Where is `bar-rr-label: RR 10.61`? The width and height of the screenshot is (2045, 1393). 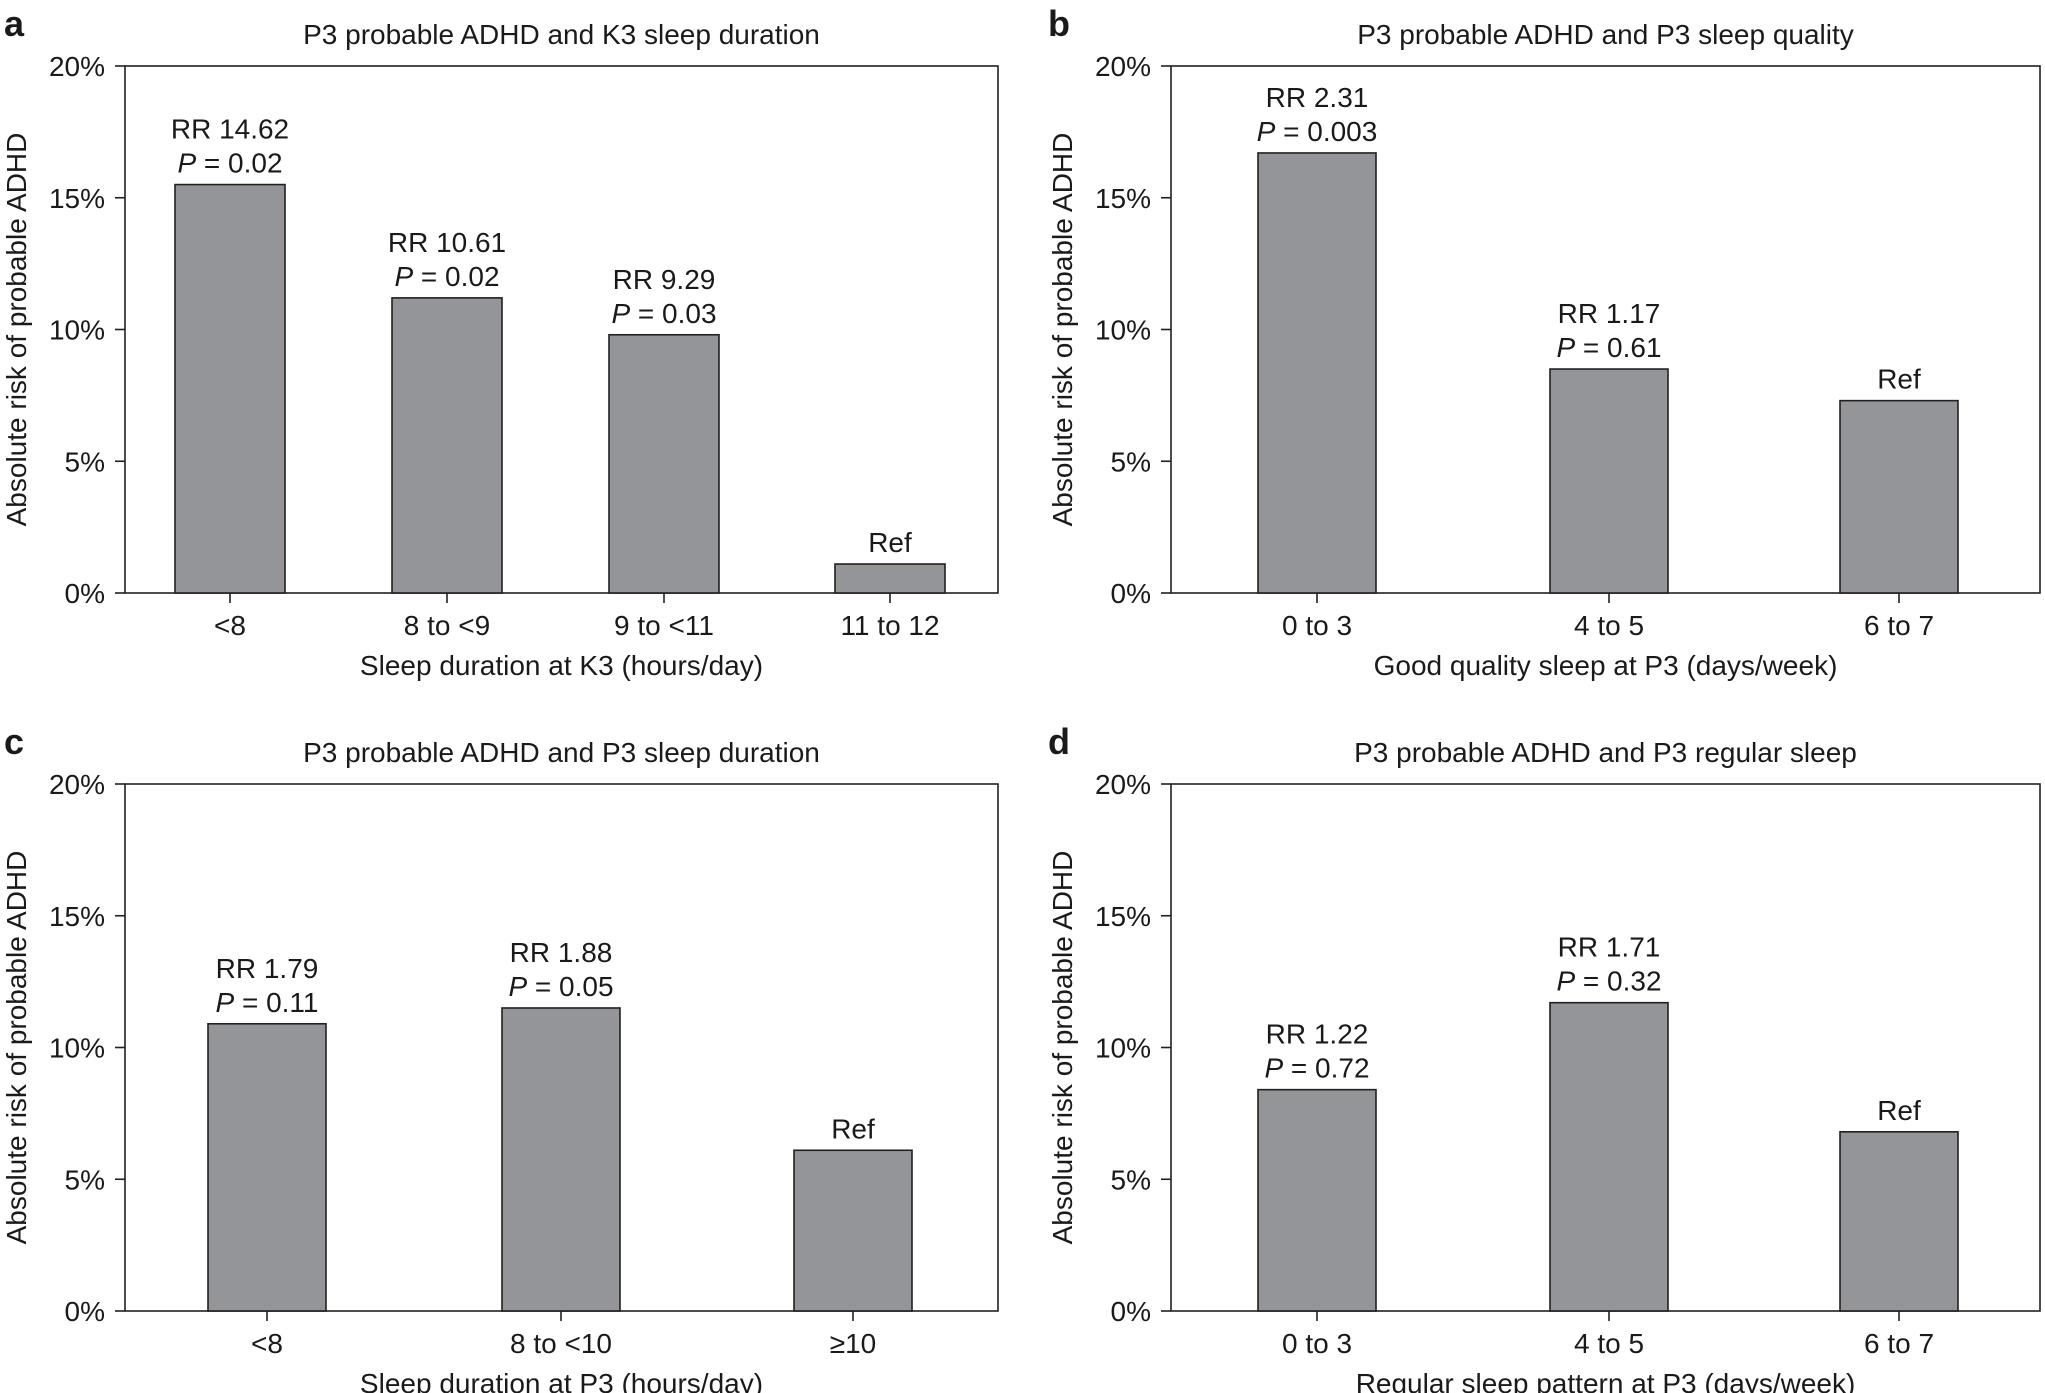
bar-rr-label: RR 10.61 is located at coordinates (447, 242).